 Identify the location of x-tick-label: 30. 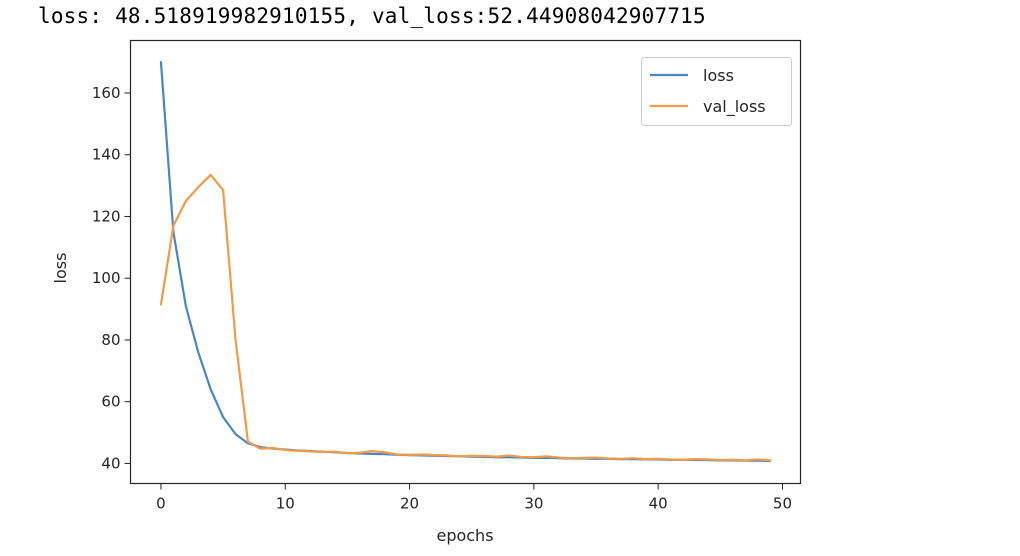
(533, 504).